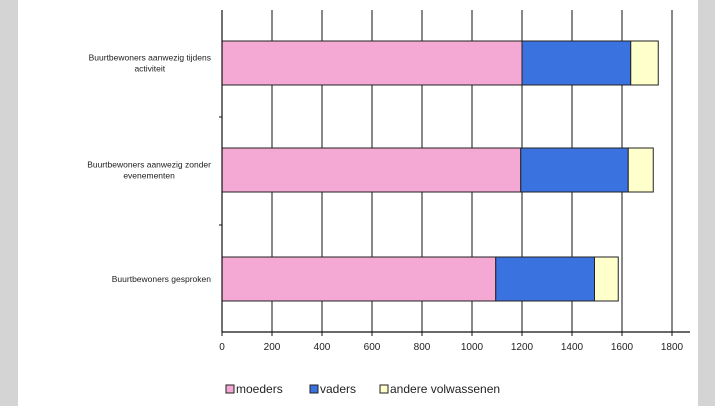 This screenshot has width=715, height=406. Describe the element at coordinates (314, 389) in the screenshot. I see `legend-swatch-vaders` at that location.